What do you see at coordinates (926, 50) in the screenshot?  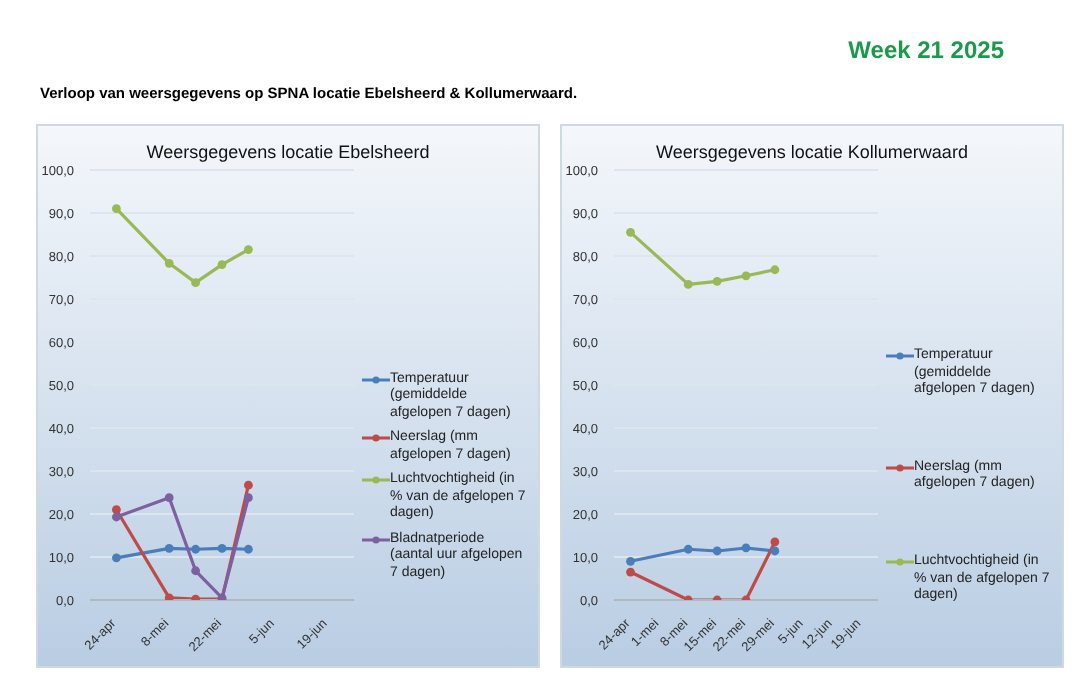 I see `text: Week 21 2025` at bounding box center [926, 50].